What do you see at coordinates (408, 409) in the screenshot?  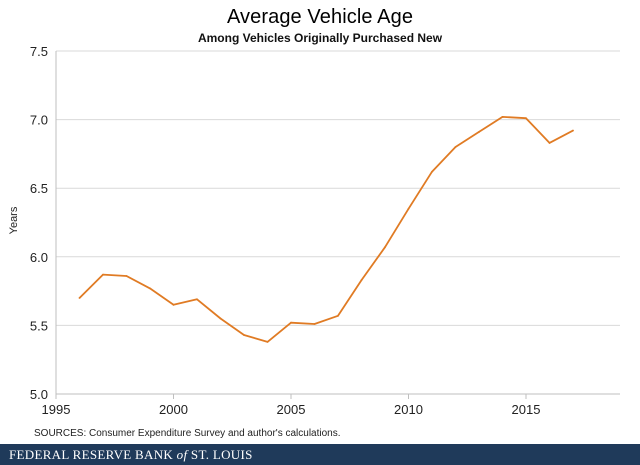 I see `x-tick-label: 2010` at bounding box center [408, 409].